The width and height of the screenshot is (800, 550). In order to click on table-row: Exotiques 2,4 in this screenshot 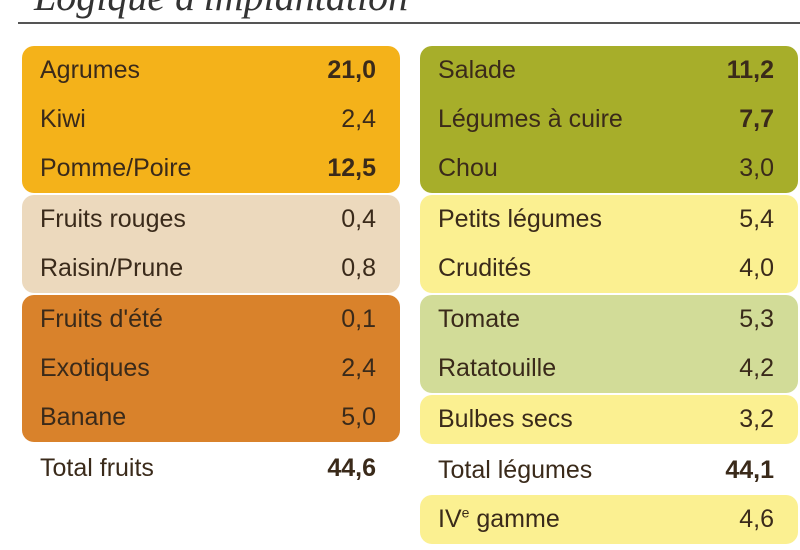, I will do `click(211, 368)`.